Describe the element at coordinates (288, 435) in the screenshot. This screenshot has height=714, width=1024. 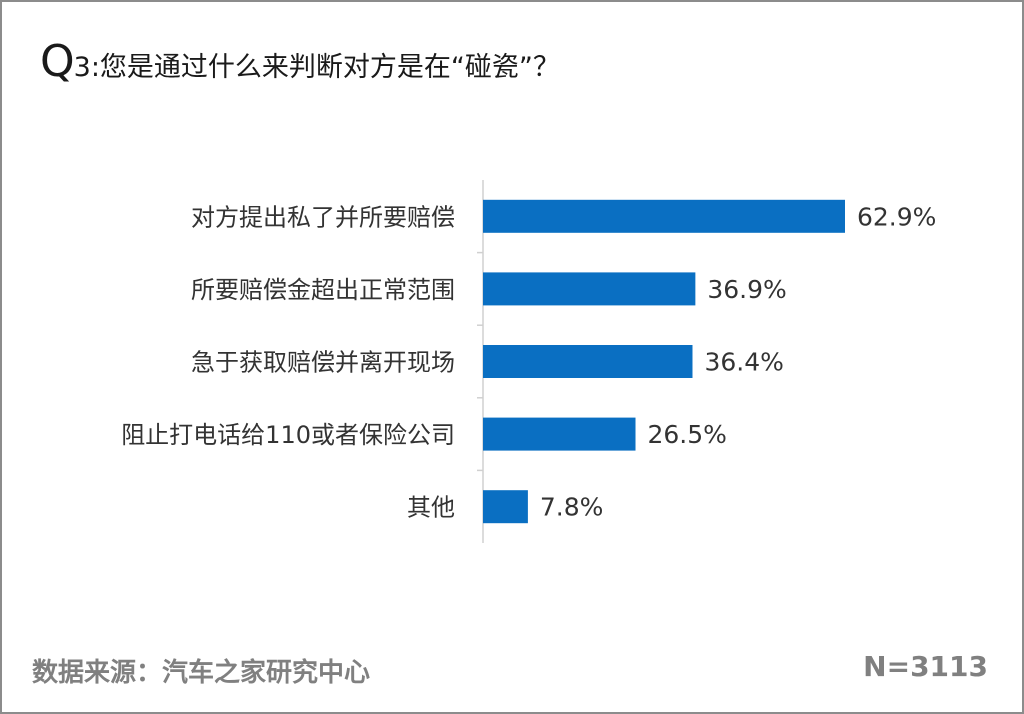
I see `category-label: 阻止打电话给110或者保险公司` at that location.